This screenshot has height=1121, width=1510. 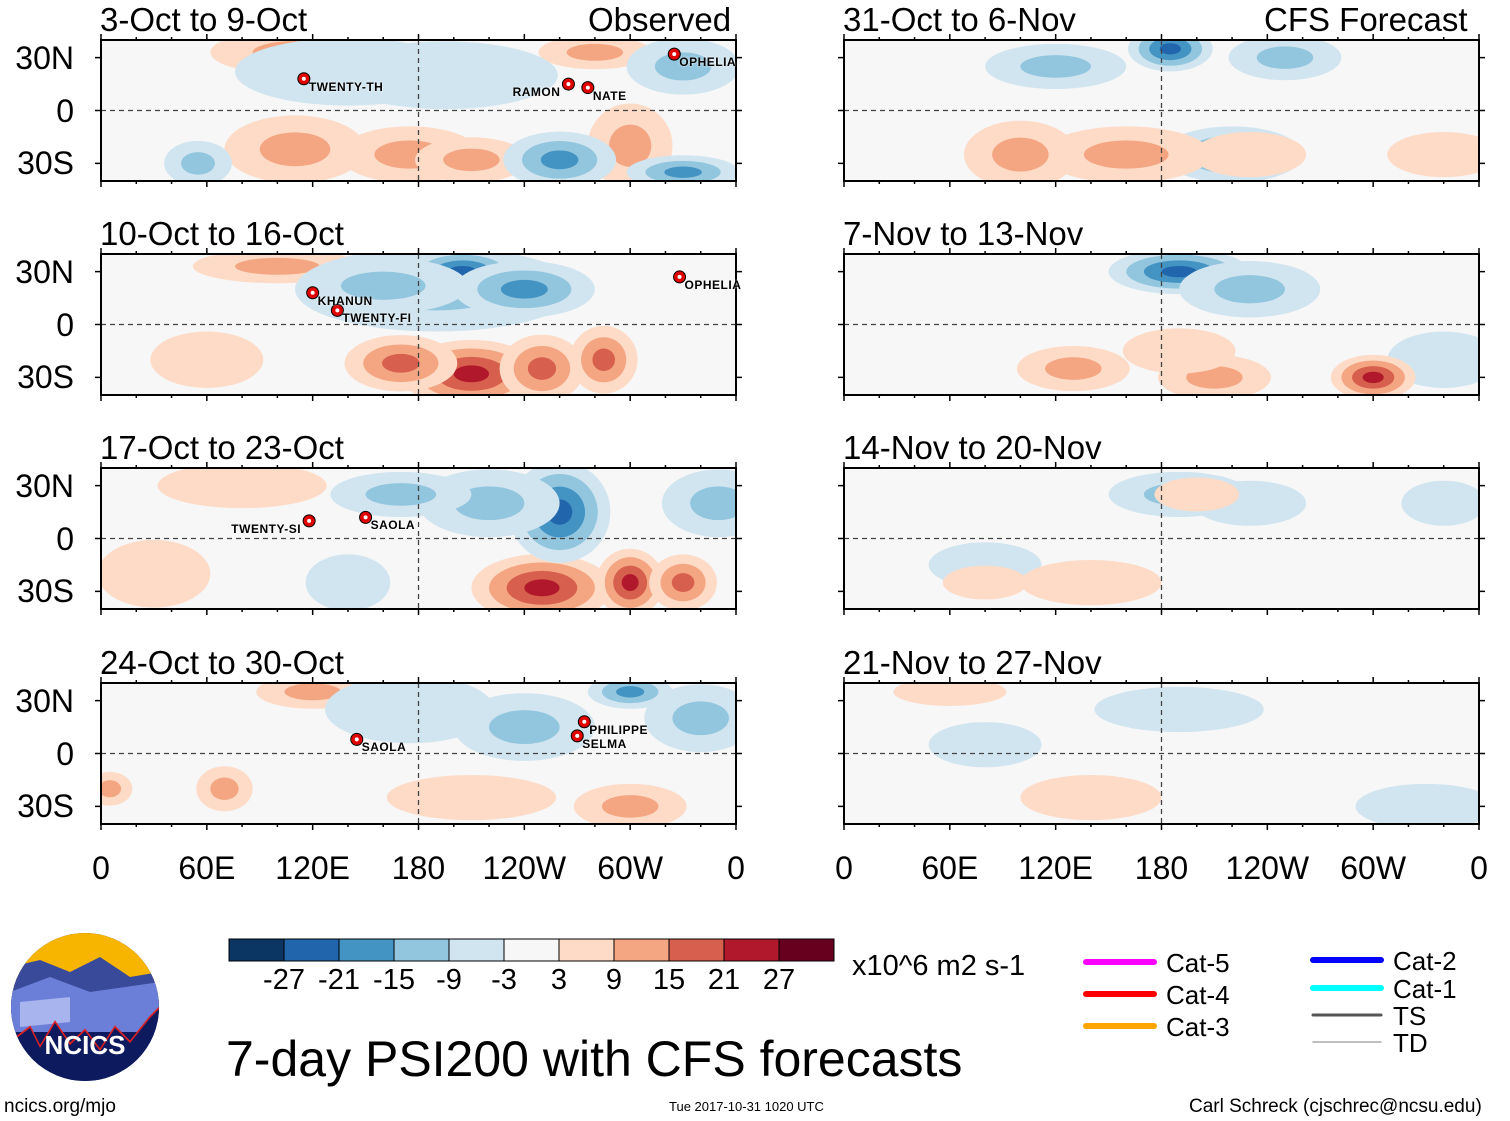 What do you see at coordinates (1410, 1043) in the screenshot?
I see `track-legend-label: TD` at bounding box center [1410, 1043].